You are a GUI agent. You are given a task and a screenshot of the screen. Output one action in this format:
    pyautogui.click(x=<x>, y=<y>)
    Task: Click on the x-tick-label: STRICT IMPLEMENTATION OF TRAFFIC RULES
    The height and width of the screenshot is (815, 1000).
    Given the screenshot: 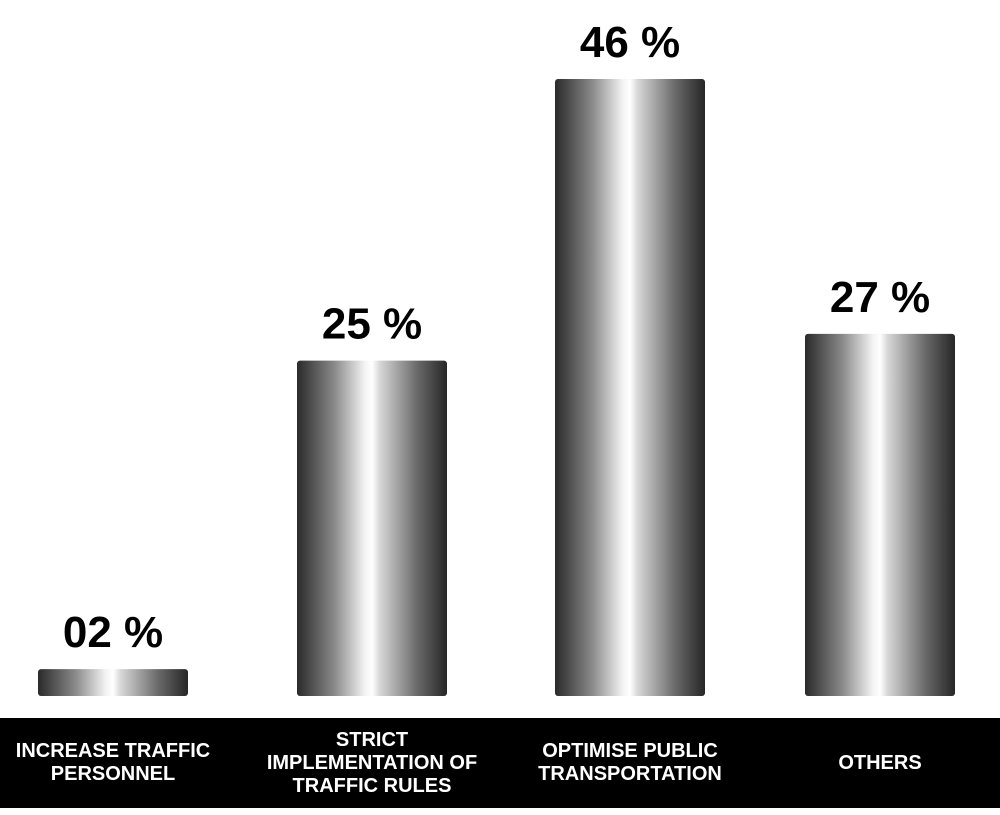 What is the action you would take?
    pyautogui.click(x=372, y=762)
    